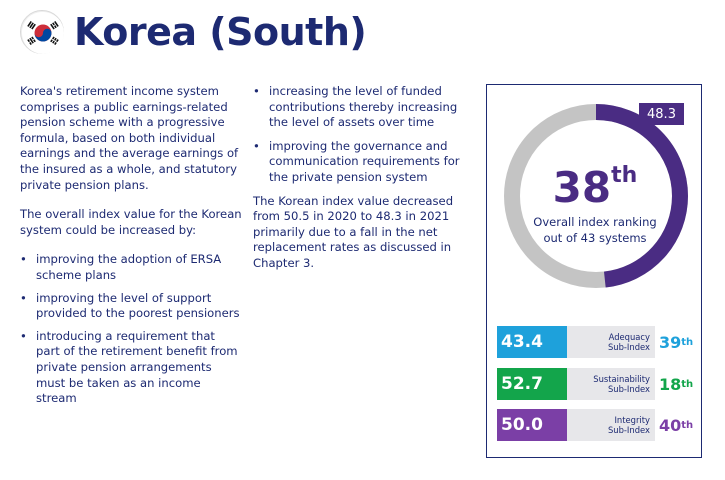 The image size is (725, 480). What do you see at coordinates (611, 342) in the screenshot?
I see `subindex-label: Adequacy Sub-Index` at bounding box center [611, 342].